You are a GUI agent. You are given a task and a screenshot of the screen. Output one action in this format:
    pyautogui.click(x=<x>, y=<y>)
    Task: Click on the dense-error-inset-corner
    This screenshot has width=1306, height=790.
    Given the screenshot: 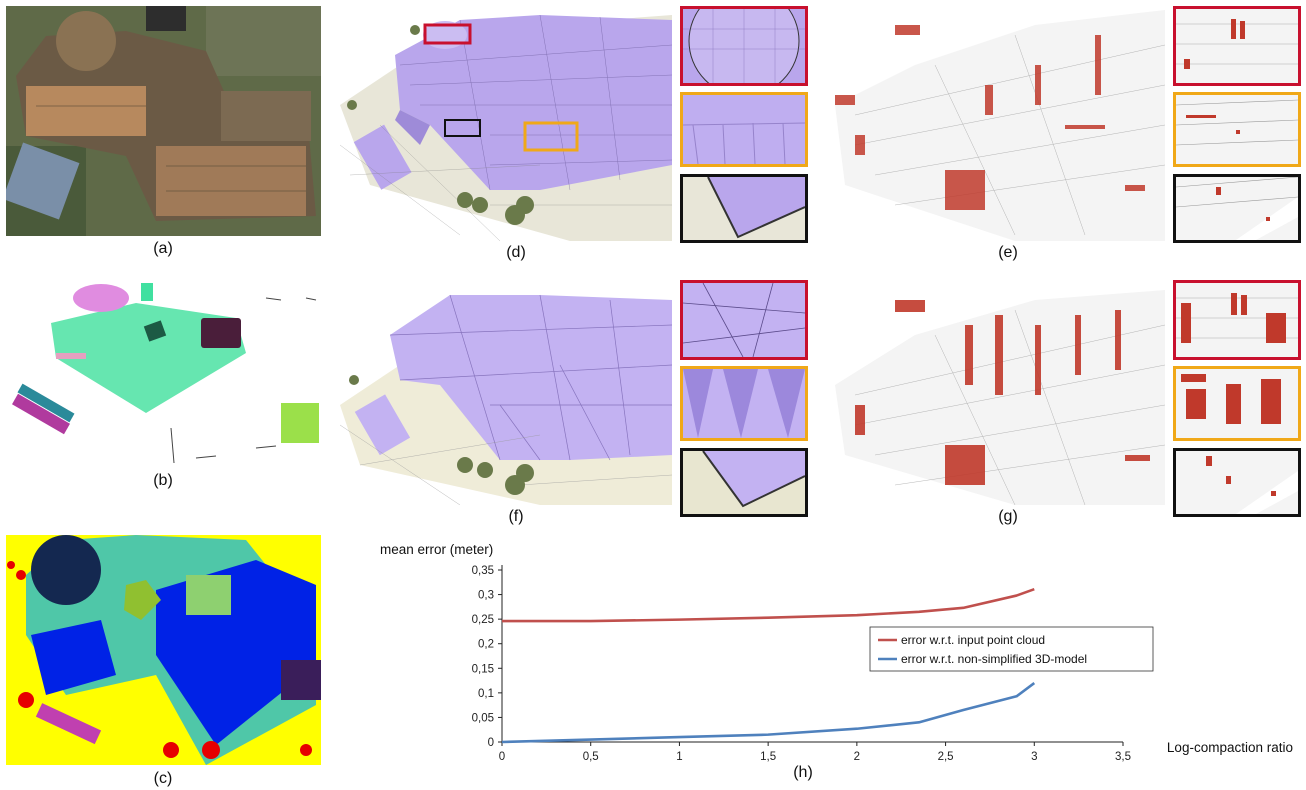 What is the action you would take?
    pyautogui.click(x=1237, y=208)
    